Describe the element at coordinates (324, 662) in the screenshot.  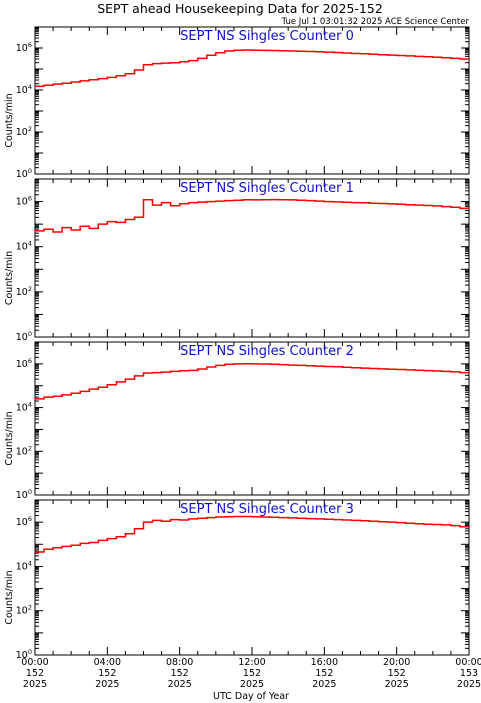
I see `x-tick-label-time: 16:00` at that location.